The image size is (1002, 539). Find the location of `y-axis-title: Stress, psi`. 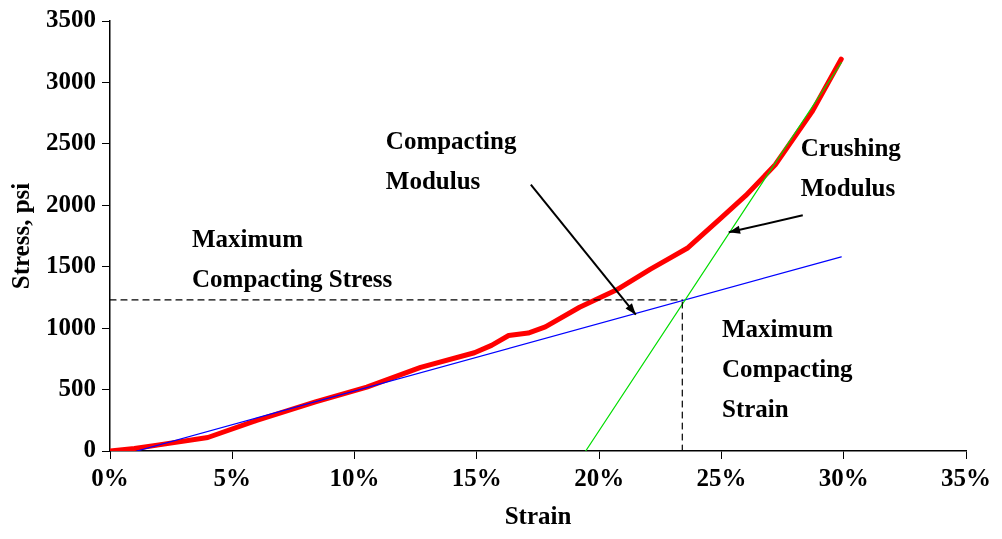

y-axis-title: Stress, psi is located at coordinates (21, 236).